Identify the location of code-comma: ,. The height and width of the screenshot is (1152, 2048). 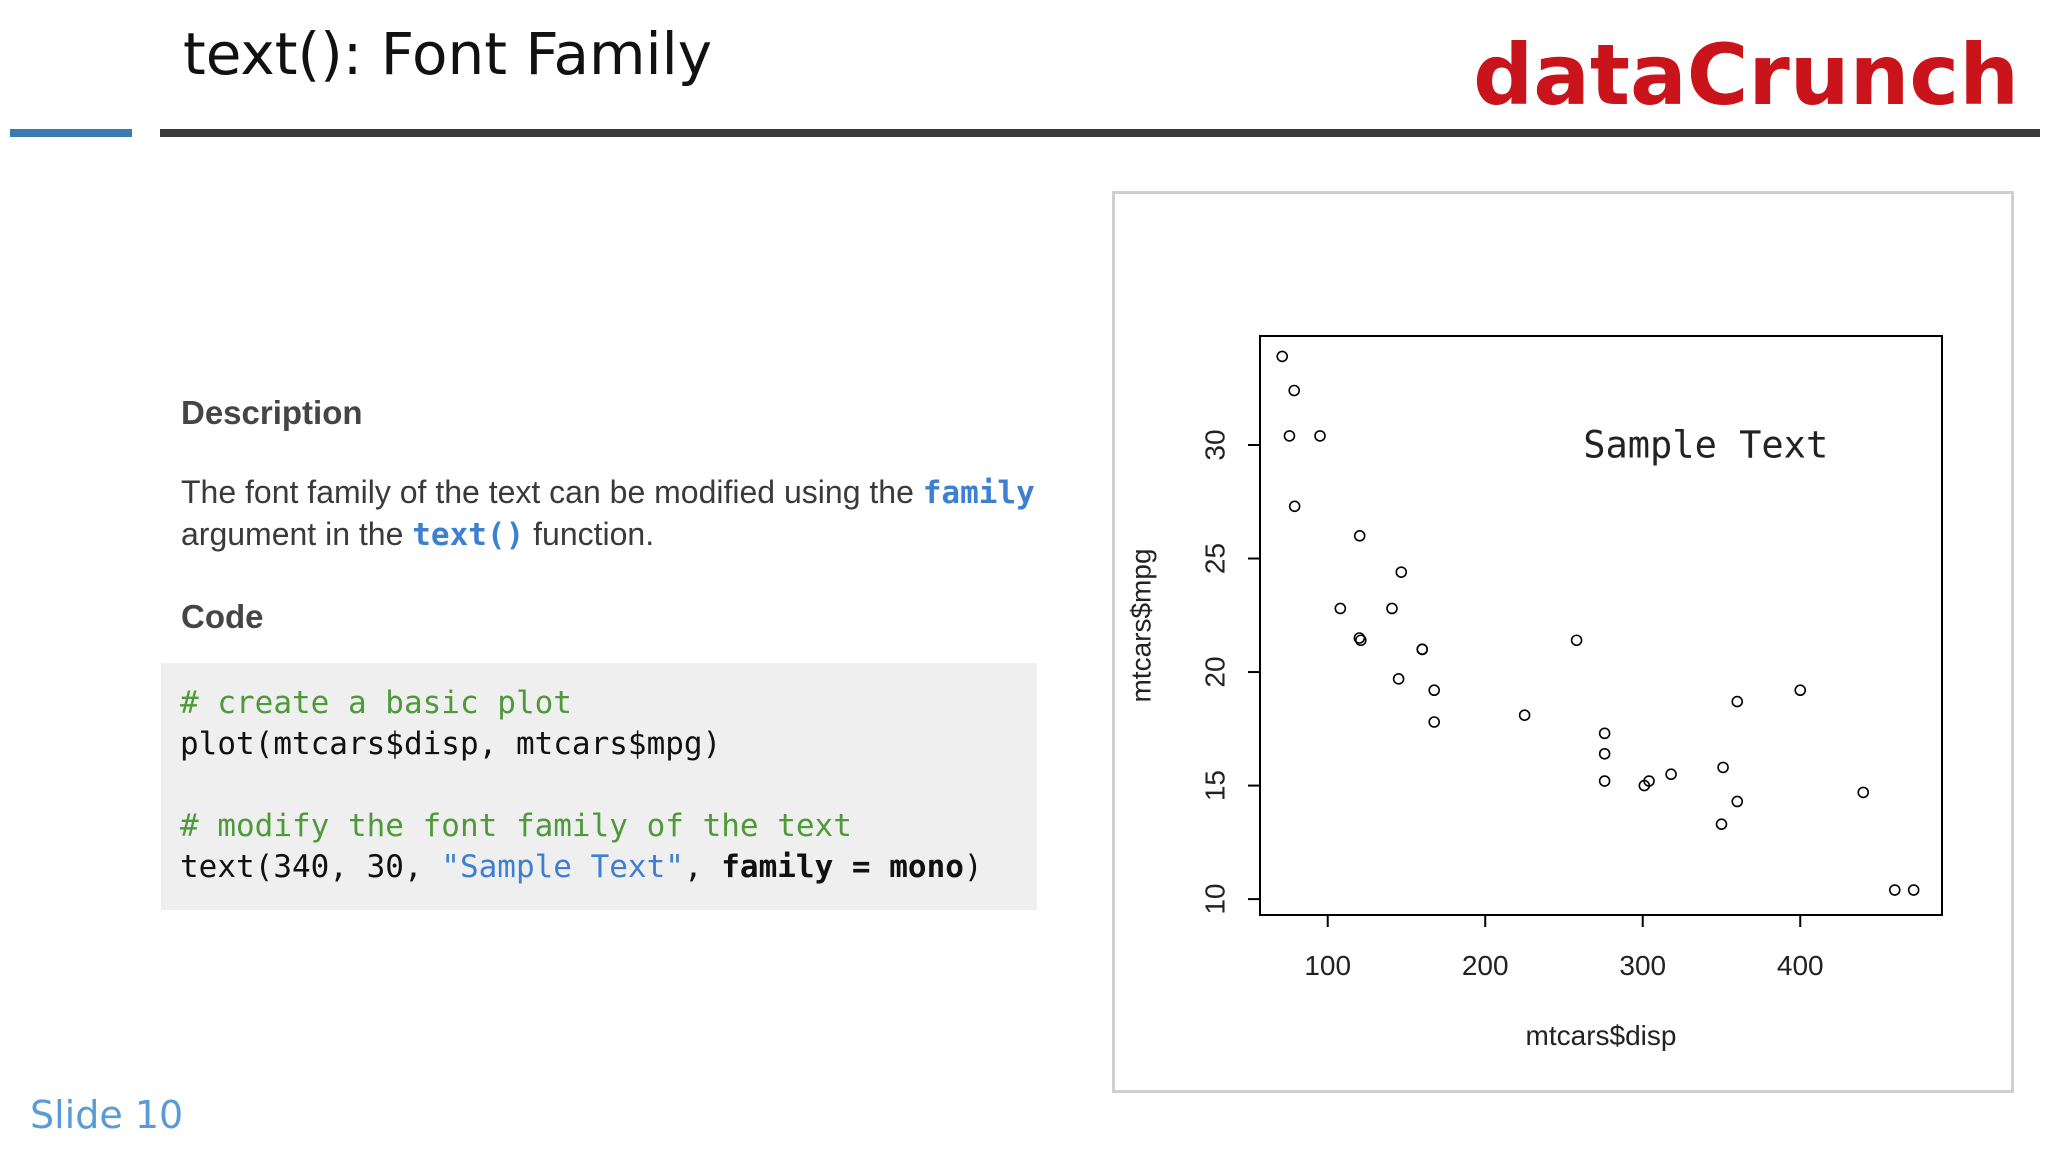
(702, 867).